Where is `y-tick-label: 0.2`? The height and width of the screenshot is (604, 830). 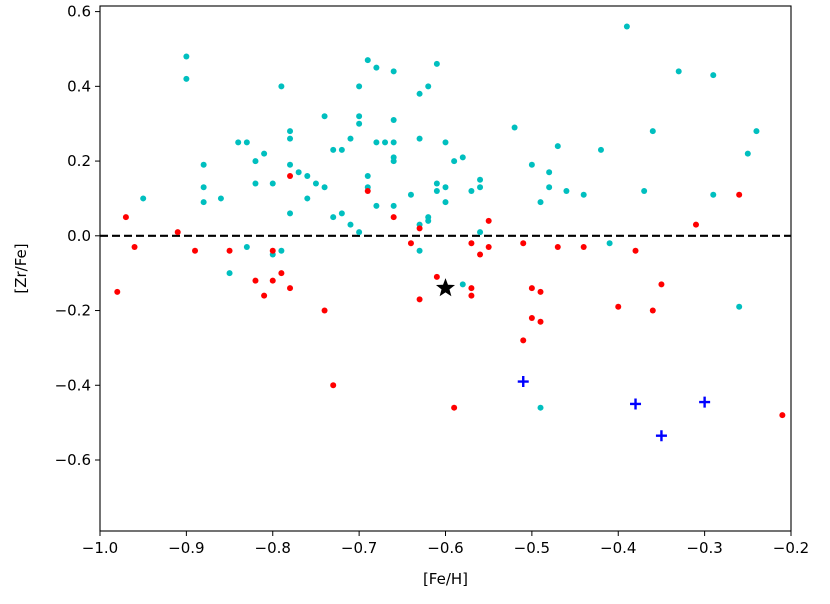 y-tick-label: 0.2 is located at coordinates (79, 161).